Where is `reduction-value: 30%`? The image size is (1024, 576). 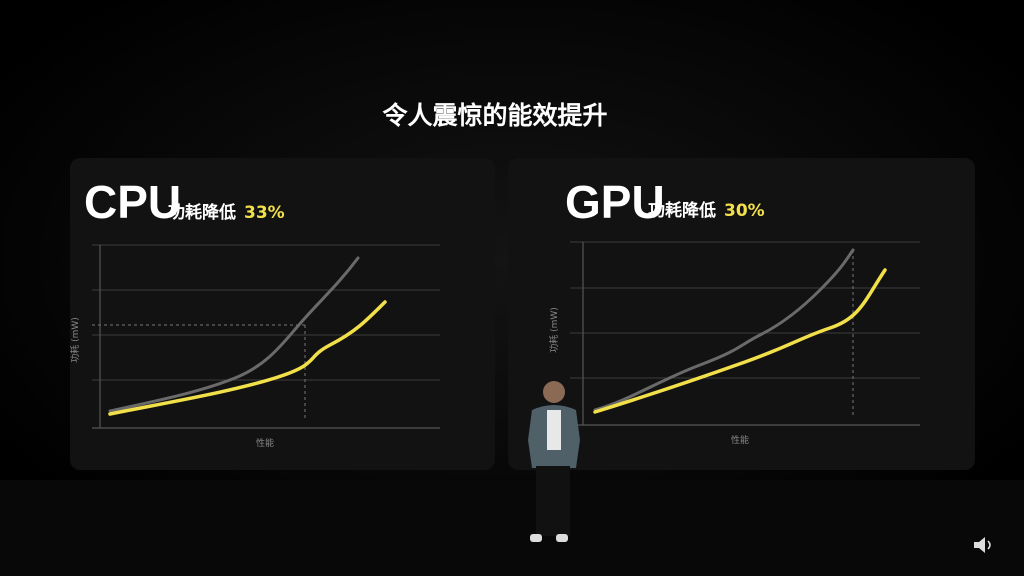 reduction-value: 30% is located at coordinates (744, 211).